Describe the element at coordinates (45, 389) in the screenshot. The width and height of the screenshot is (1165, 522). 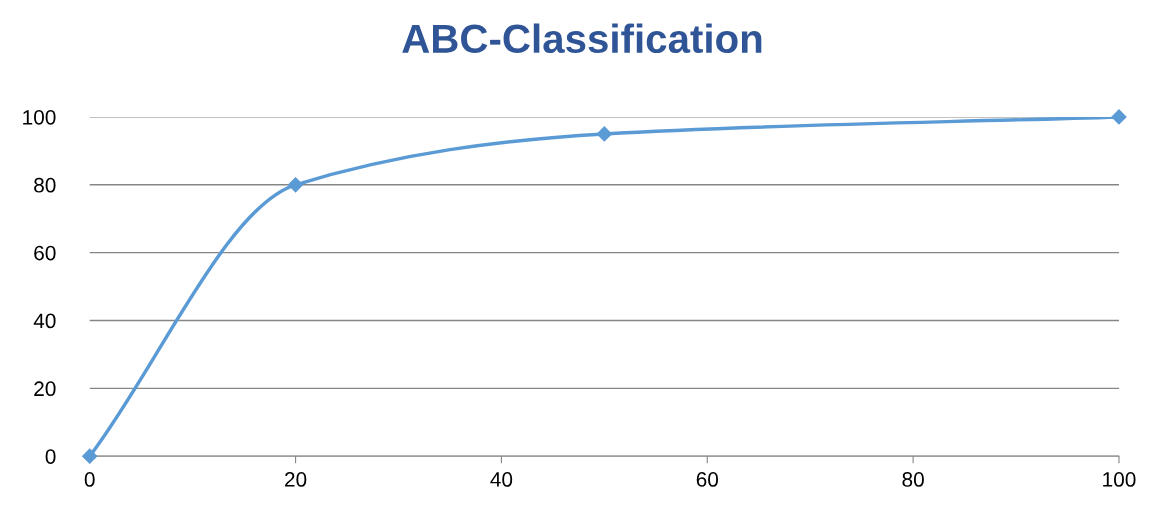
I see `y-tick-label: 20` at that location.